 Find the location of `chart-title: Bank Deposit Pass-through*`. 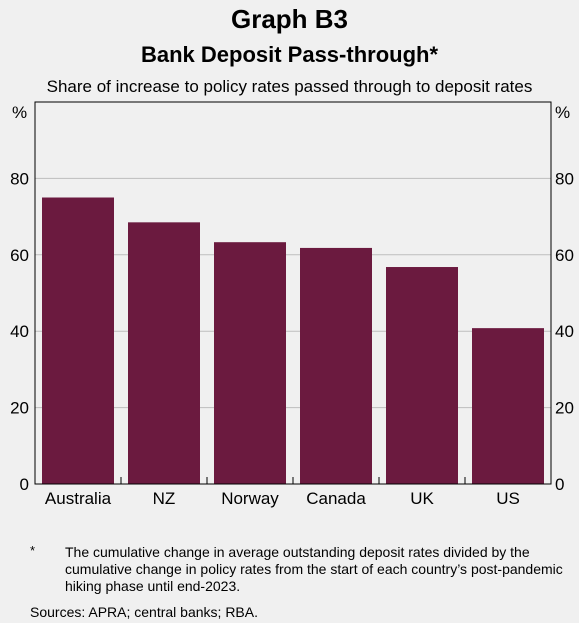

chart-title: Bank Deposit Pass-through* is located at coordinates (289, 54).